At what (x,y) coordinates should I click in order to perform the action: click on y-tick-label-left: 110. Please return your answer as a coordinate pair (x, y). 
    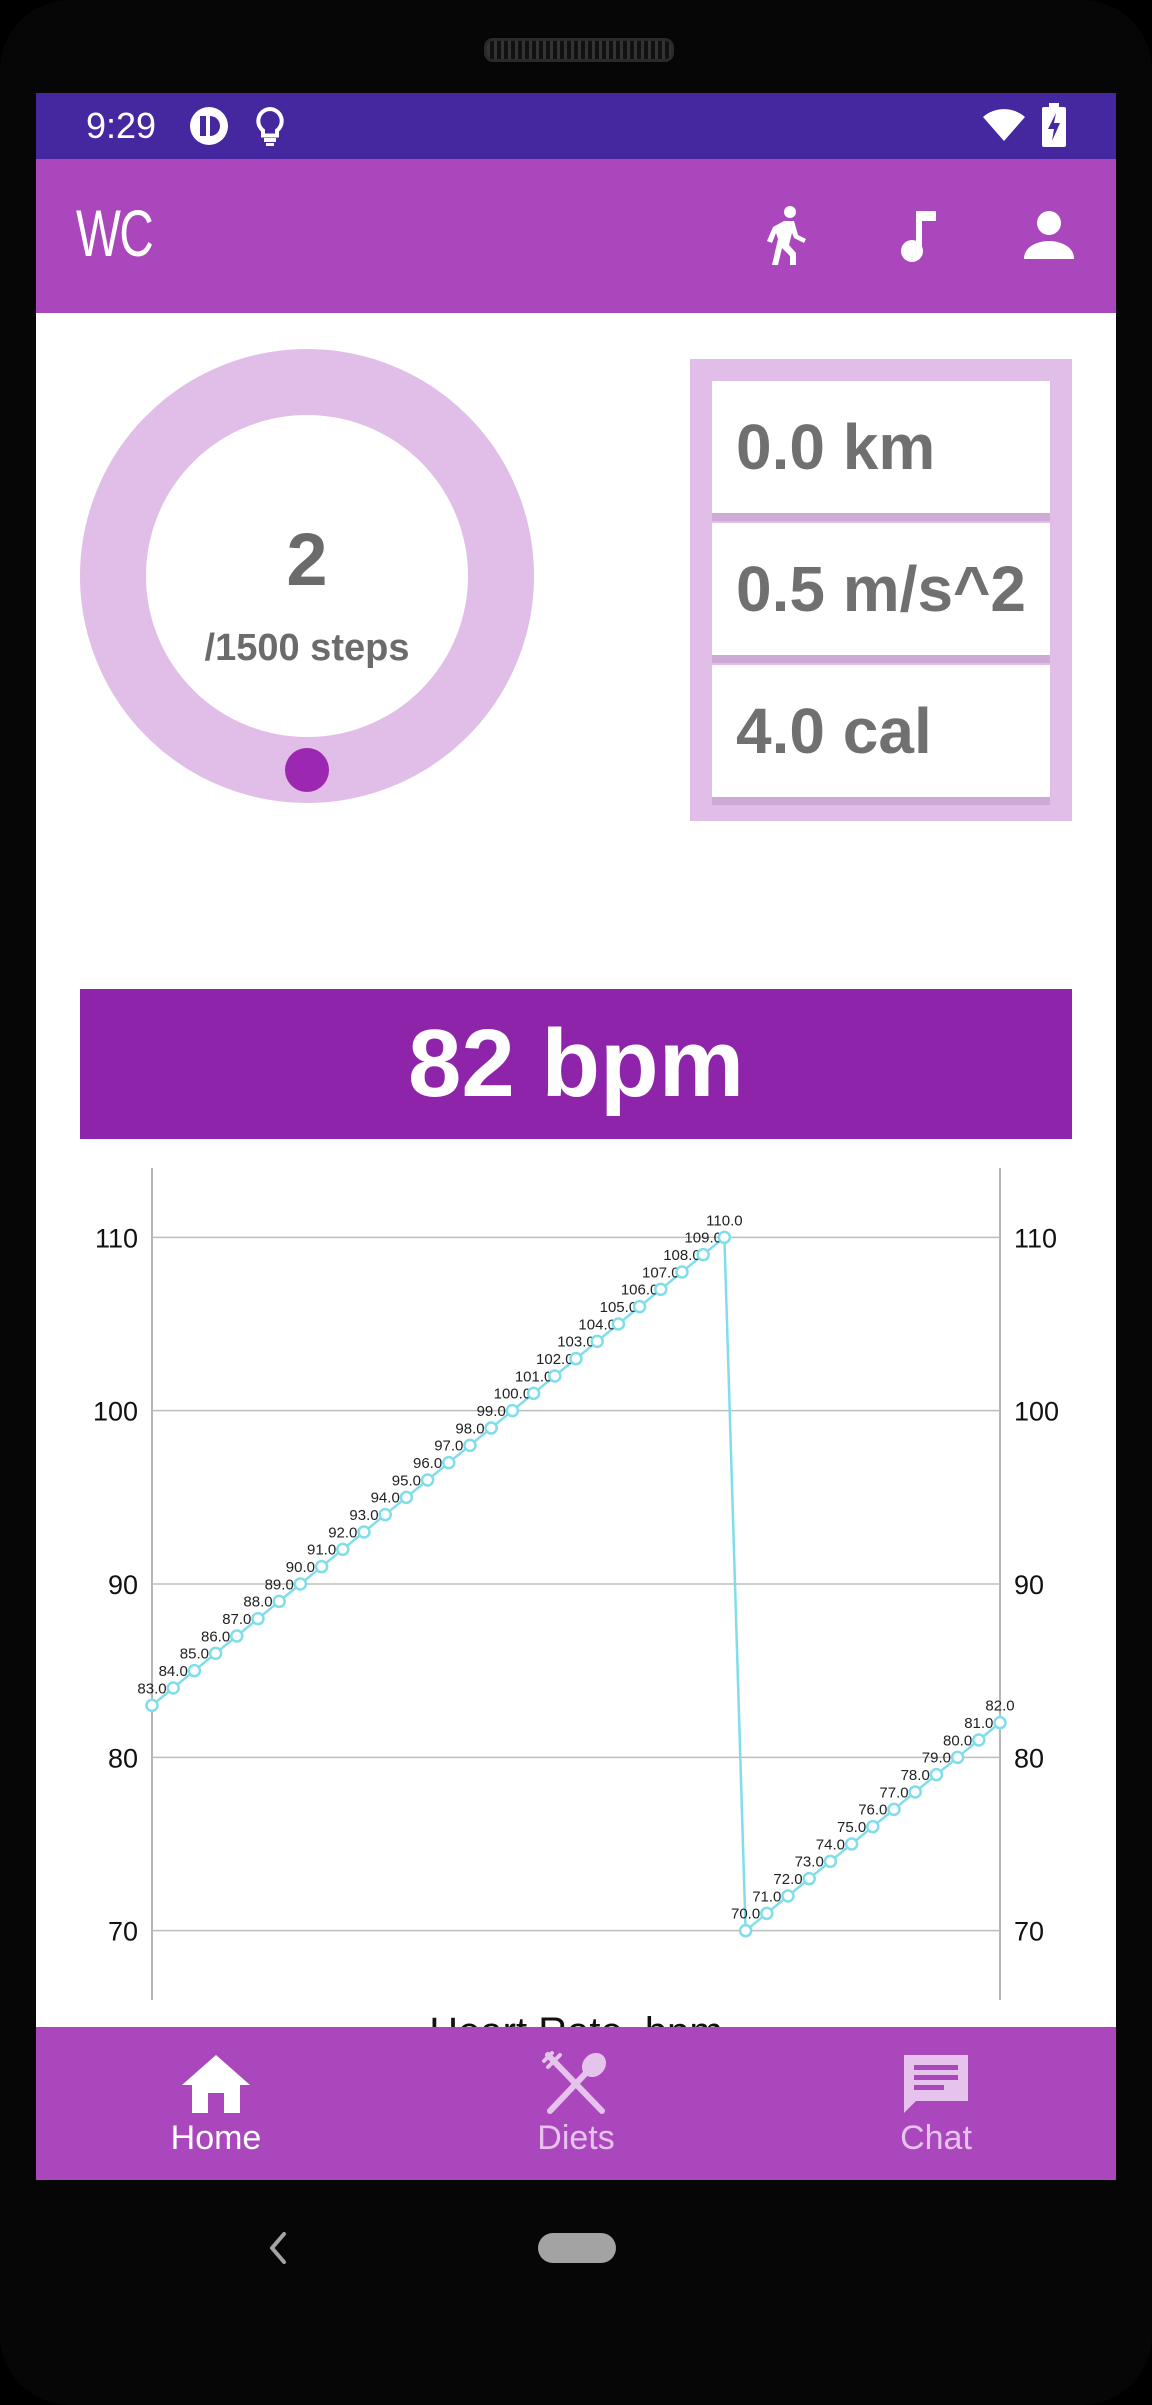
    Looking at the image, I should click on (116, 1238).